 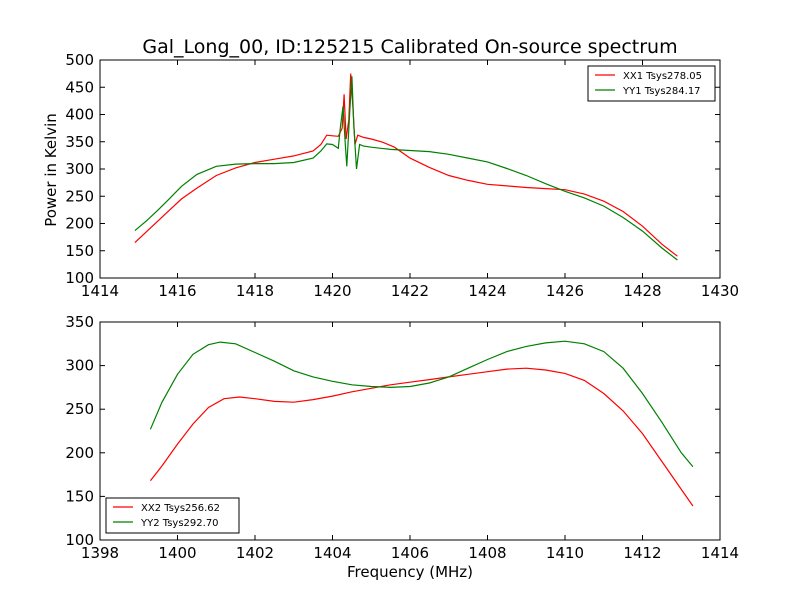 What do you see at coordinates (51, 170) in the screenshot?
I see `y-axis-label: Power in Kelvin` at bounding box center [51, 170].